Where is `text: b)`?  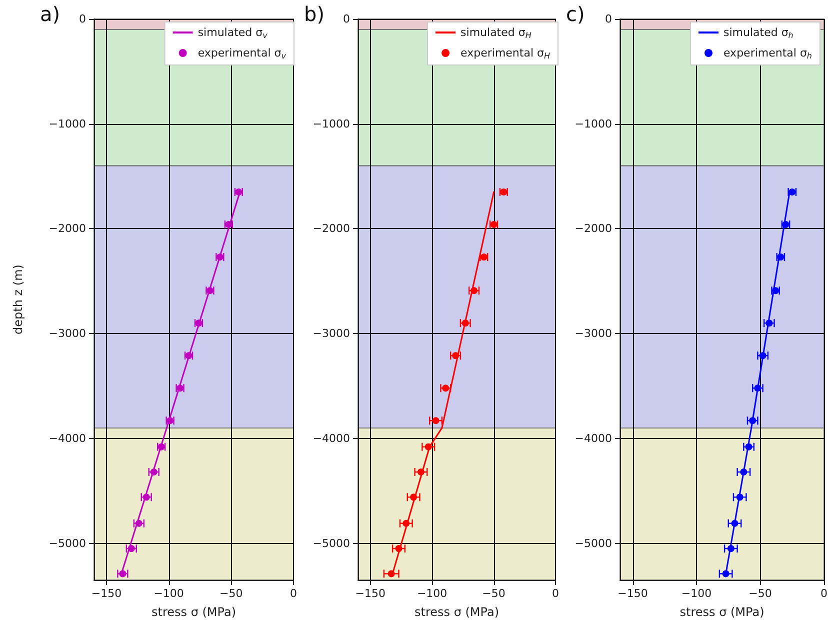
text: b) is located at coordinates (314, 14).